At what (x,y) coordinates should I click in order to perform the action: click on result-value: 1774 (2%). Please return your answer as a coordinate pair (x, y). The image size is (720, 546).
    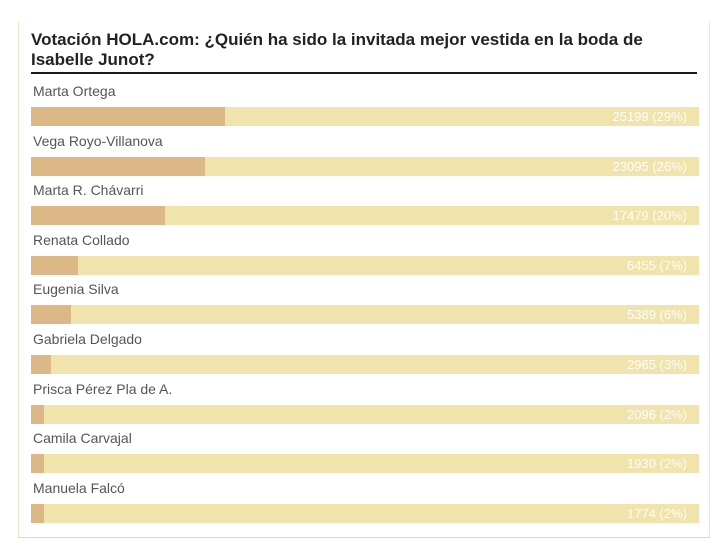
    Looking at the image, I should click on (657, 513).